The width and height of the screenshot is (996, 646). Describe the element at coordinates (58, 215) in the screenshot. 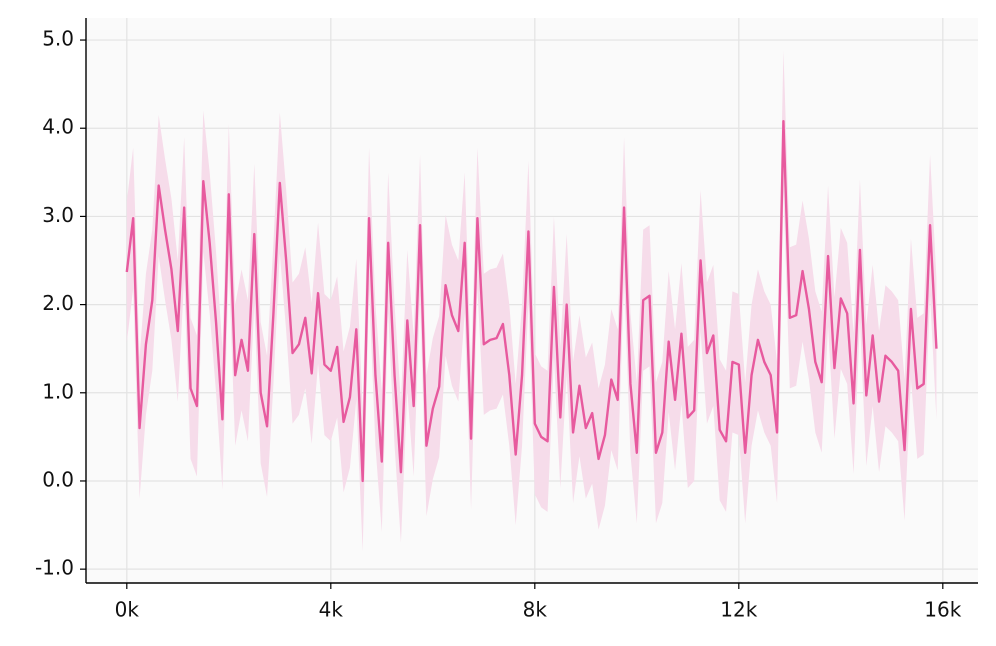

I see `y-tick-label: 3.0` at that location.